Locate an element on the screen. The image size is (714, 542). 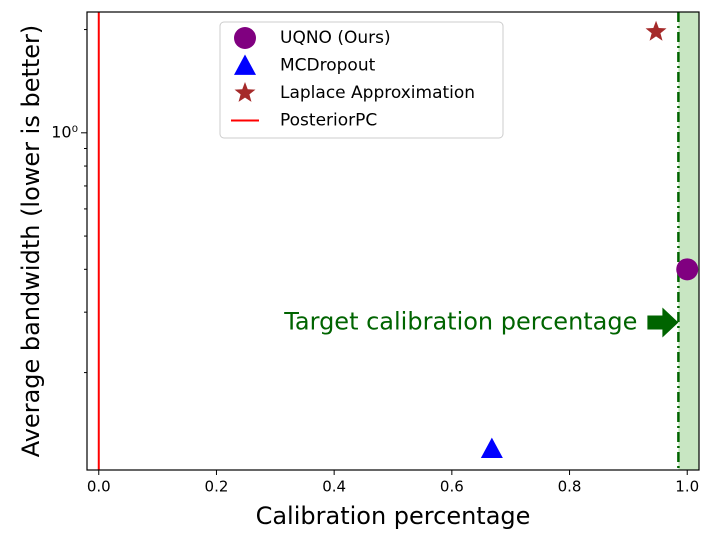
legend-label: PosteriorPC is located at coordinates (328, 121).